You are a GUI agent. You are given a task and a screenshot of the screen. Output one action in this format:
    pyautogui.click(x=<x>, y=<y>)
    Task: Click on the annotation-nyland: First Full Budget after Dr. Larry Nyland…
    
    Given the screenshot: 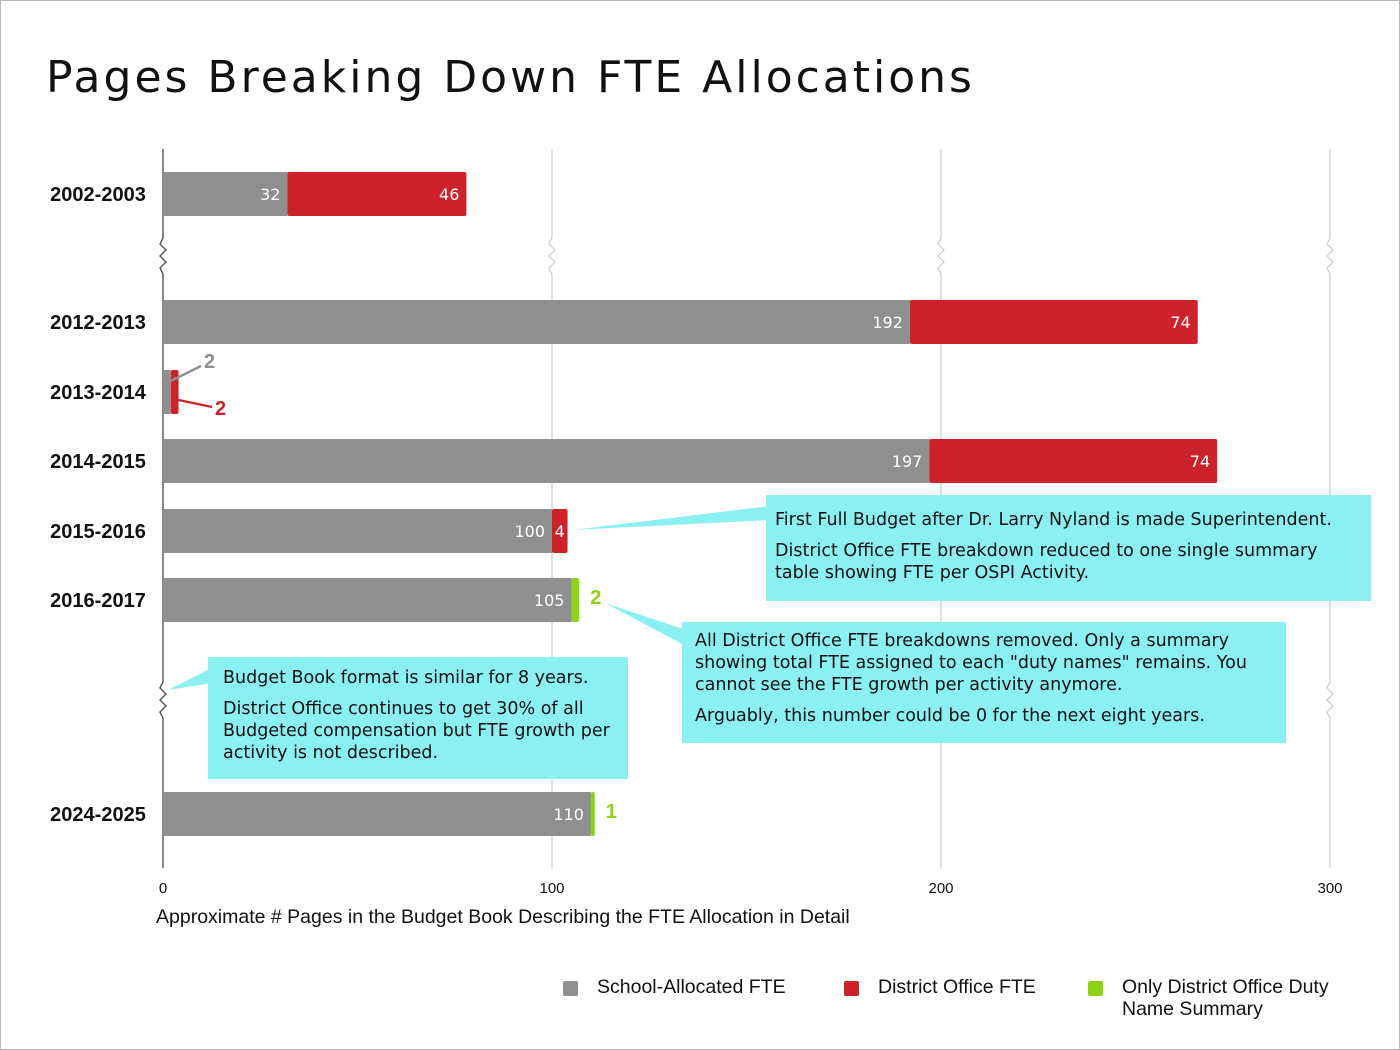 What is the action you would take?
    pyautogui.click(x=1068, y=548)
    